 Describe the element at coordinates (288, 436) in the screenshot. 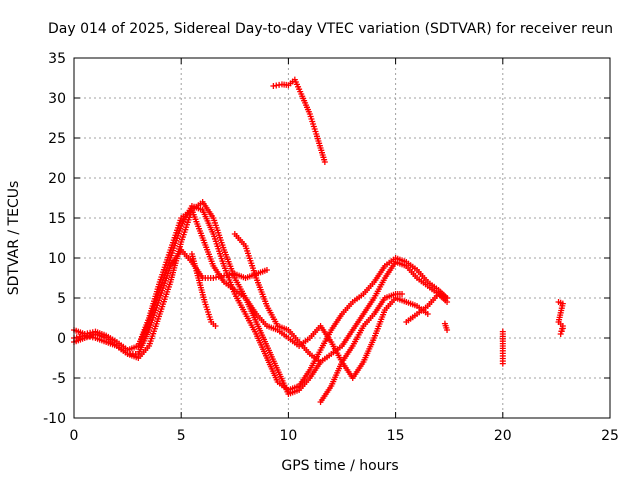

I see `x-tick-label: 10` at that location.